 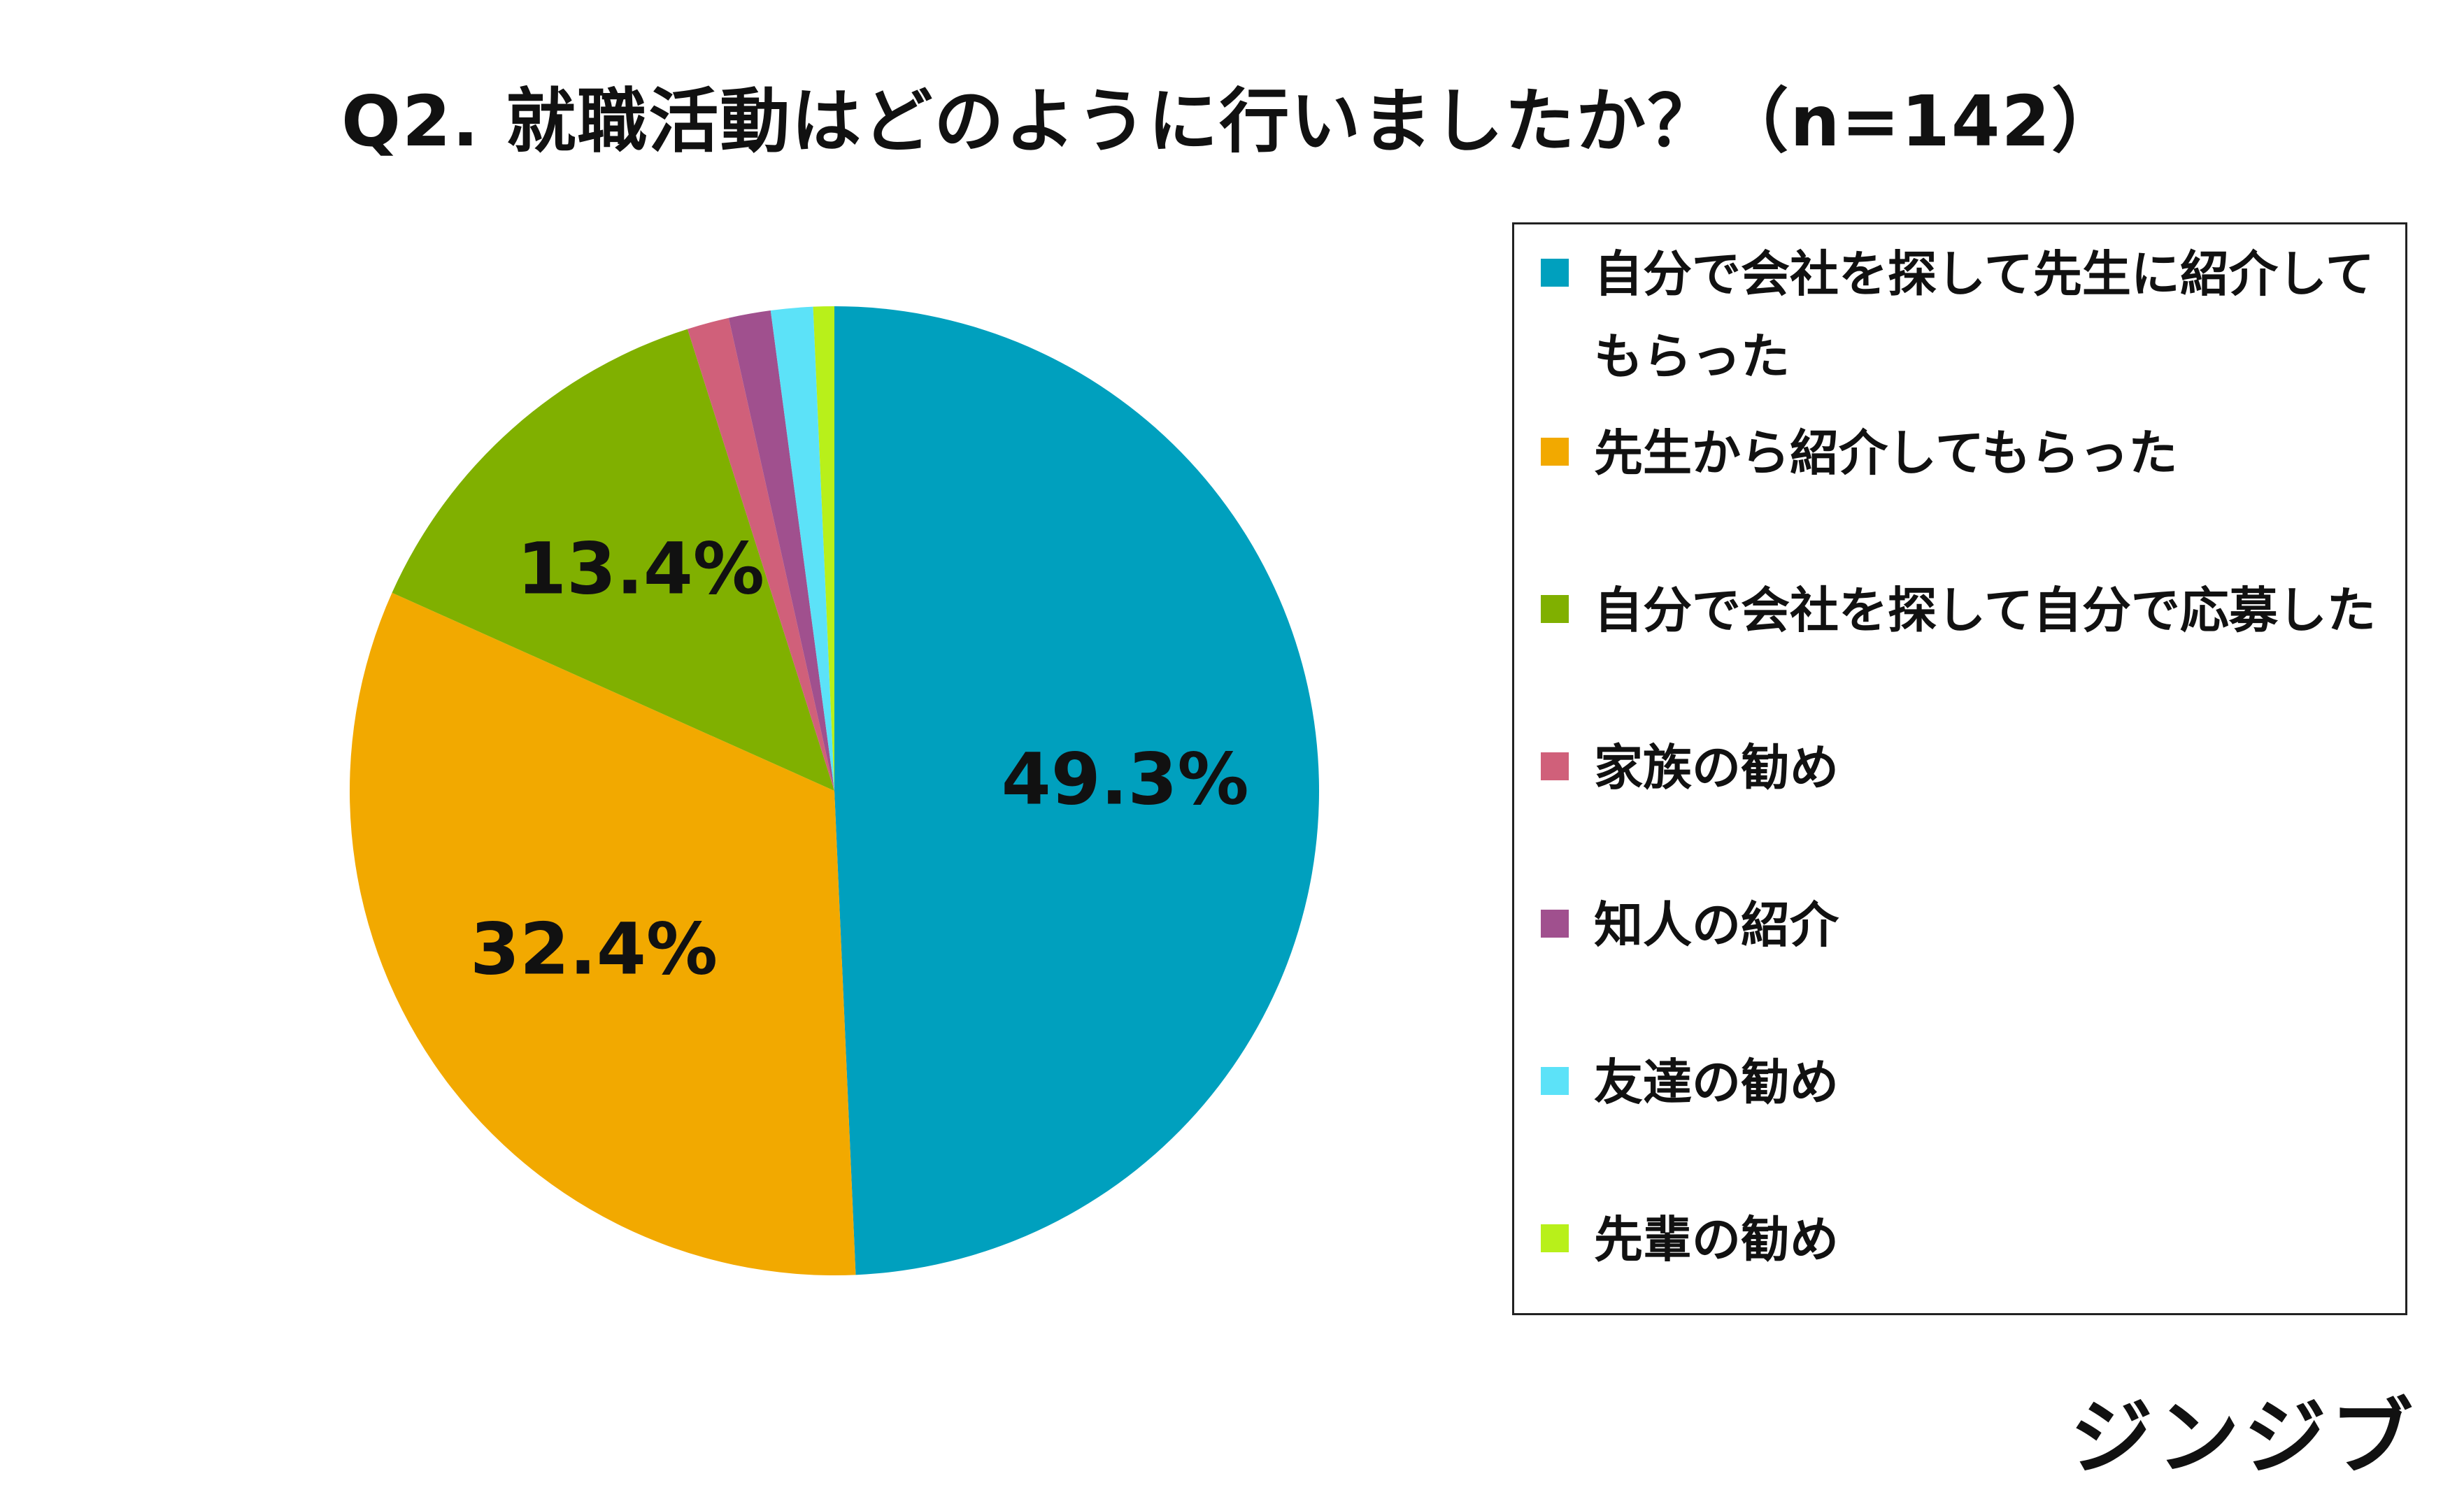 I want to click on legend-label-4: 家族の勧め, so click(x=1717, y=767).